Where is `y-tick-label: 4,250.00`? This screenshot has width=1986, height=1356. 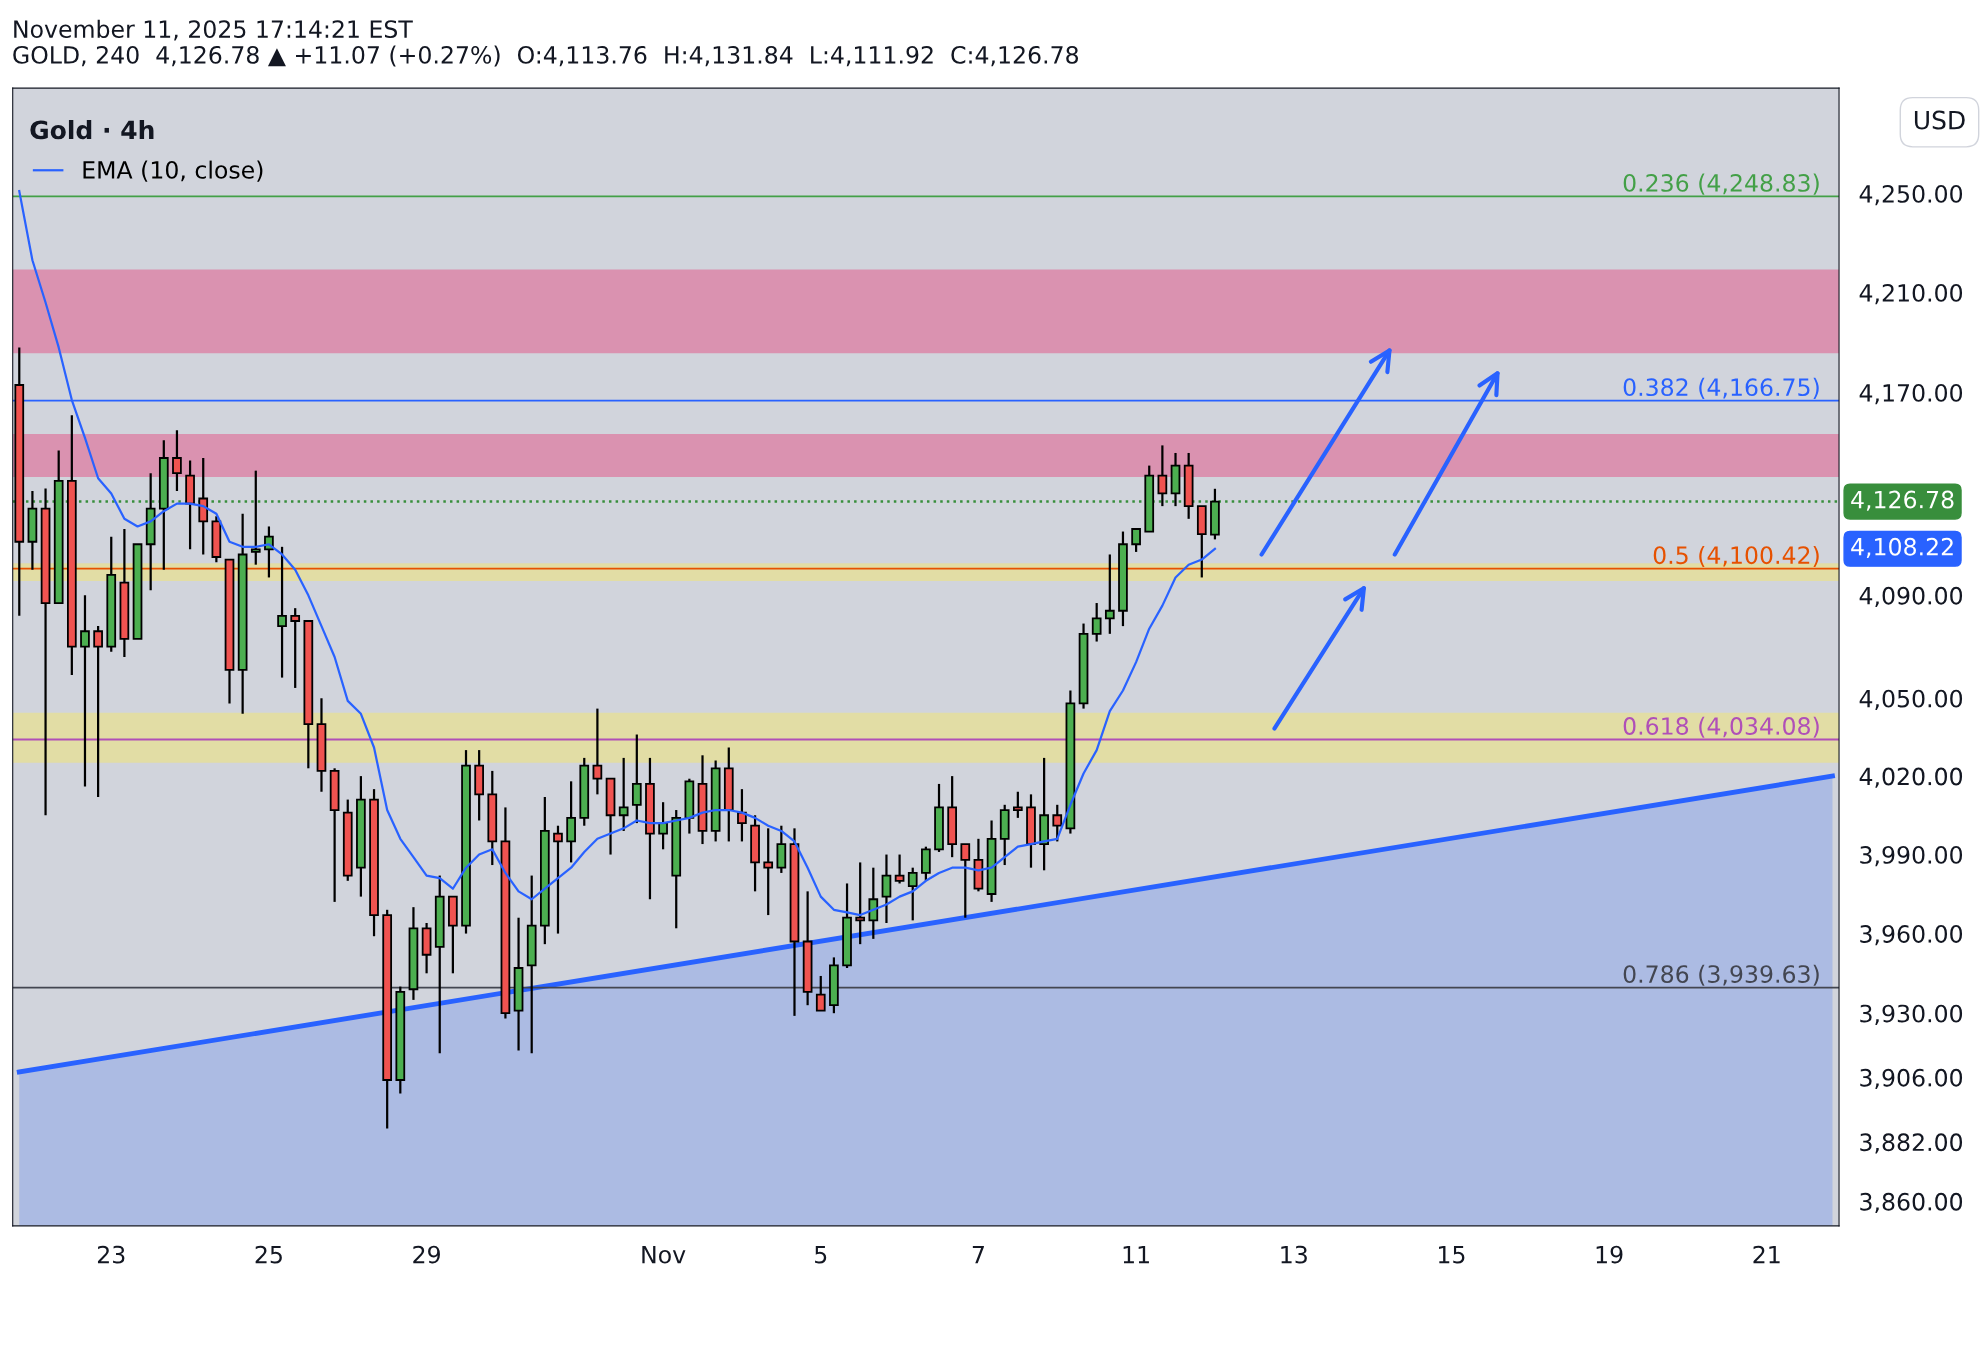 y-tick-label: 4,250.00 is located at coordinates (1911, 195).